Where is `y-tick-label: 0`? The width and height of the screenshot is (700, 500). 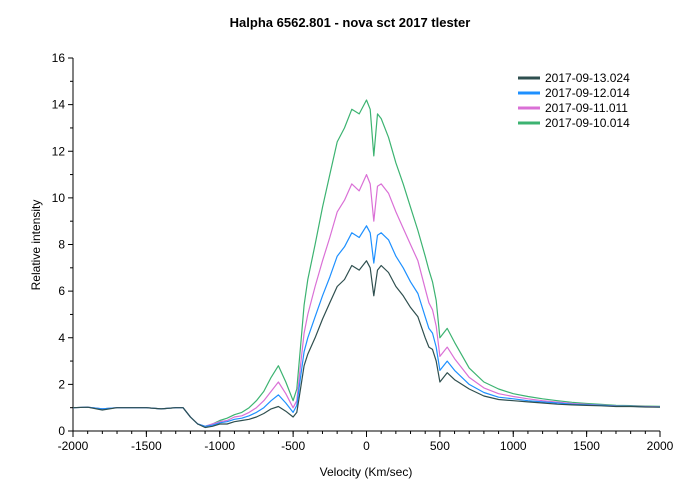
y-tick-label: 0 is located at coordinates (61, 431).